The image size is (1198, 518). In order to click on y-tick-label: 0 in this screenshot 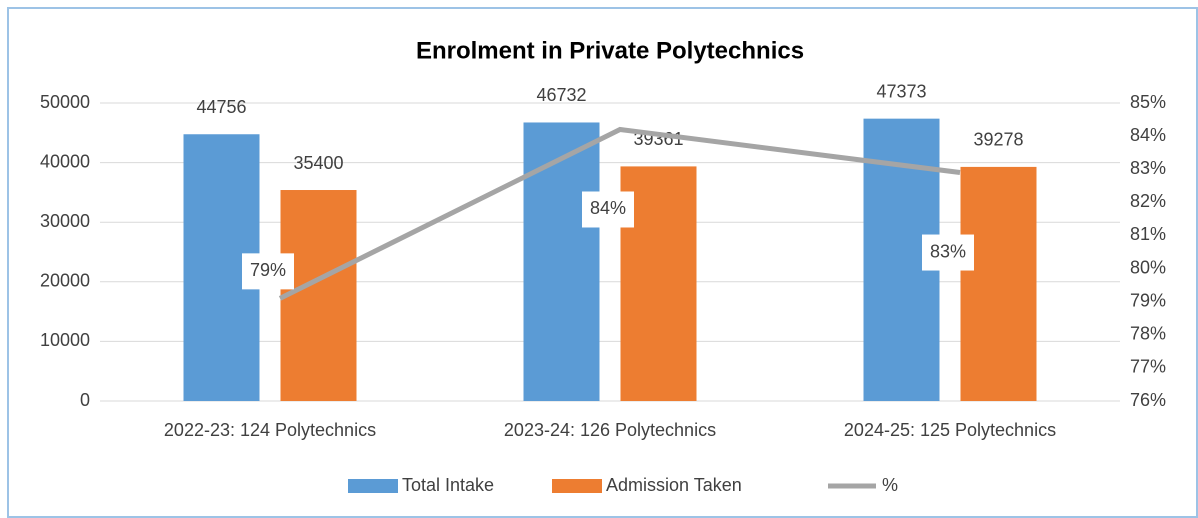, I will do `click(85, 400)`.